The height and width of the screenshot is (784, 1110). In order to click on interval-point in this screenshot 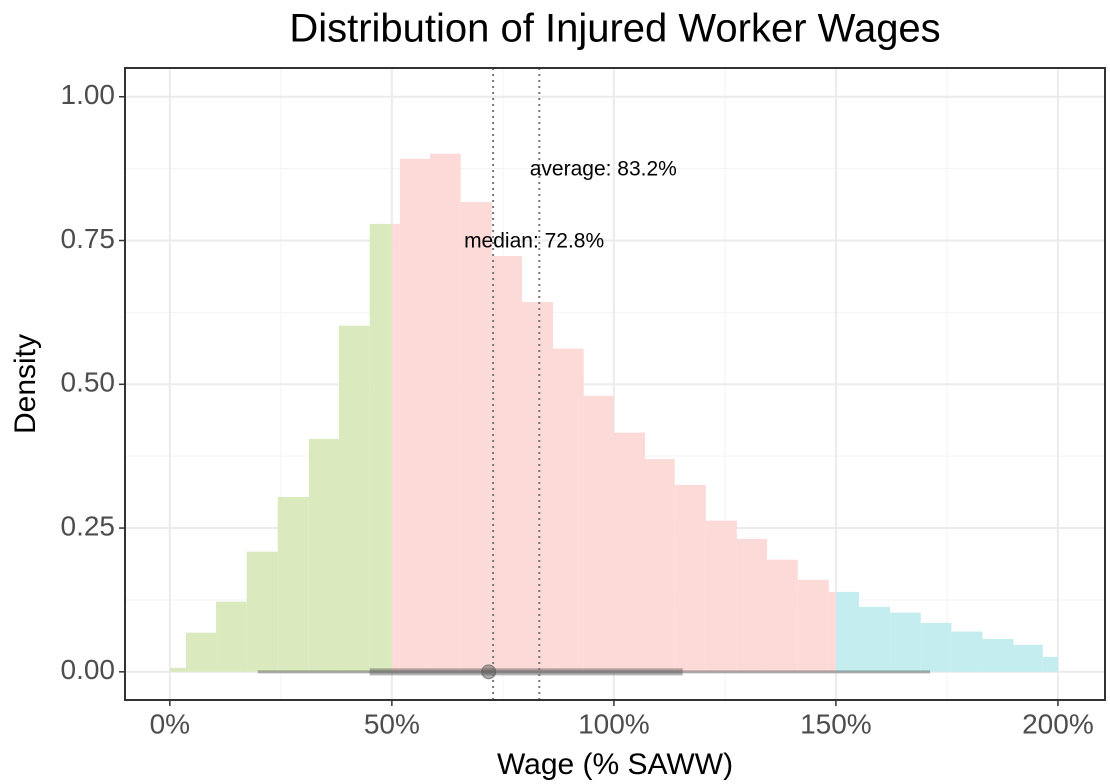, I will do `click(489, 672)`.